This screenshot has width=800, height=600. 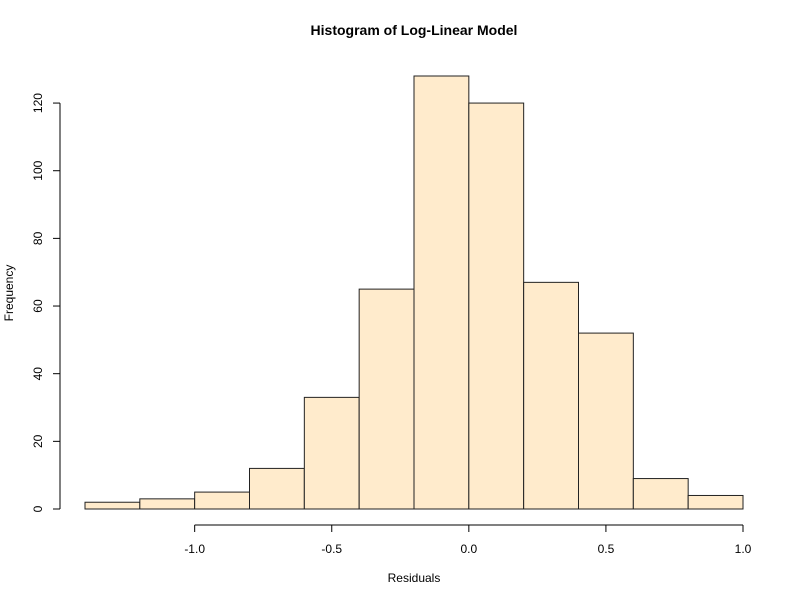 What do you see at coordinates (414, 578) in the screenshot?
I see `x-axis-label: Residuals` at bounding box center [414, 578].